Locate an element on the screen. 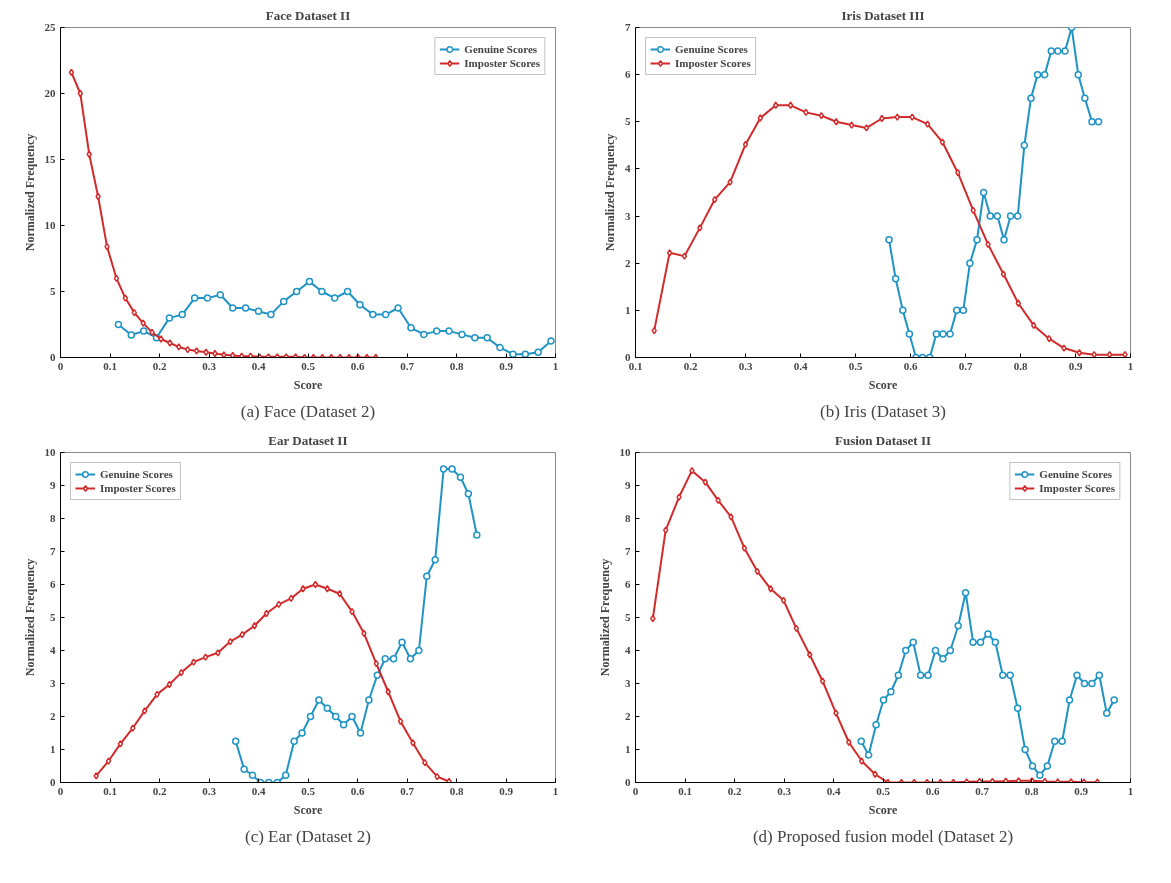  text: (b) Iris (Dataset 3) is located at coordinates (883, 411).